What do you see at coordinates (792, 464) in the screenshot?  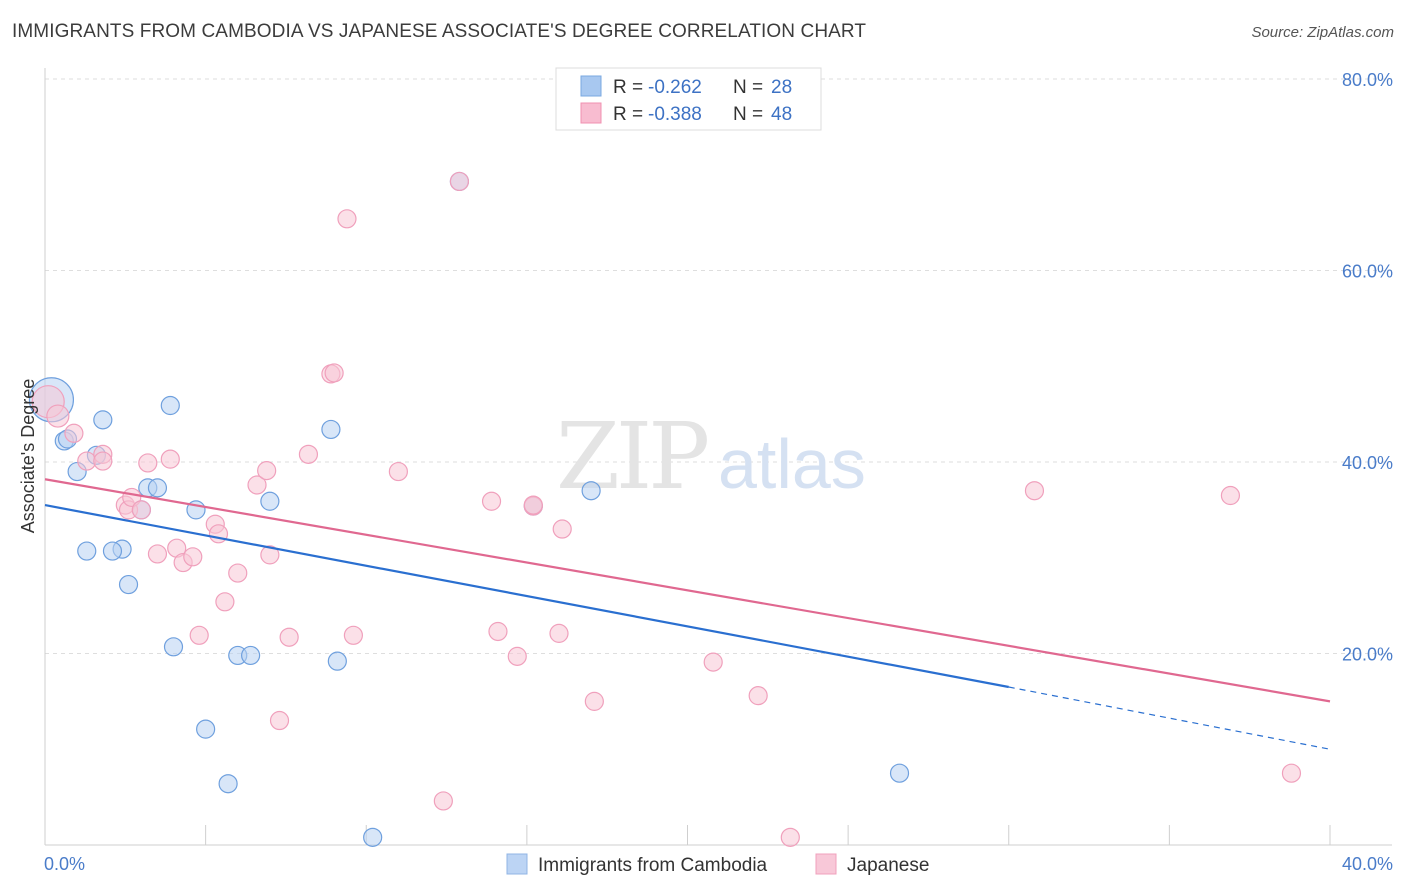 I see `watermark-atlas: atlas` at bounding box center [792, 464].